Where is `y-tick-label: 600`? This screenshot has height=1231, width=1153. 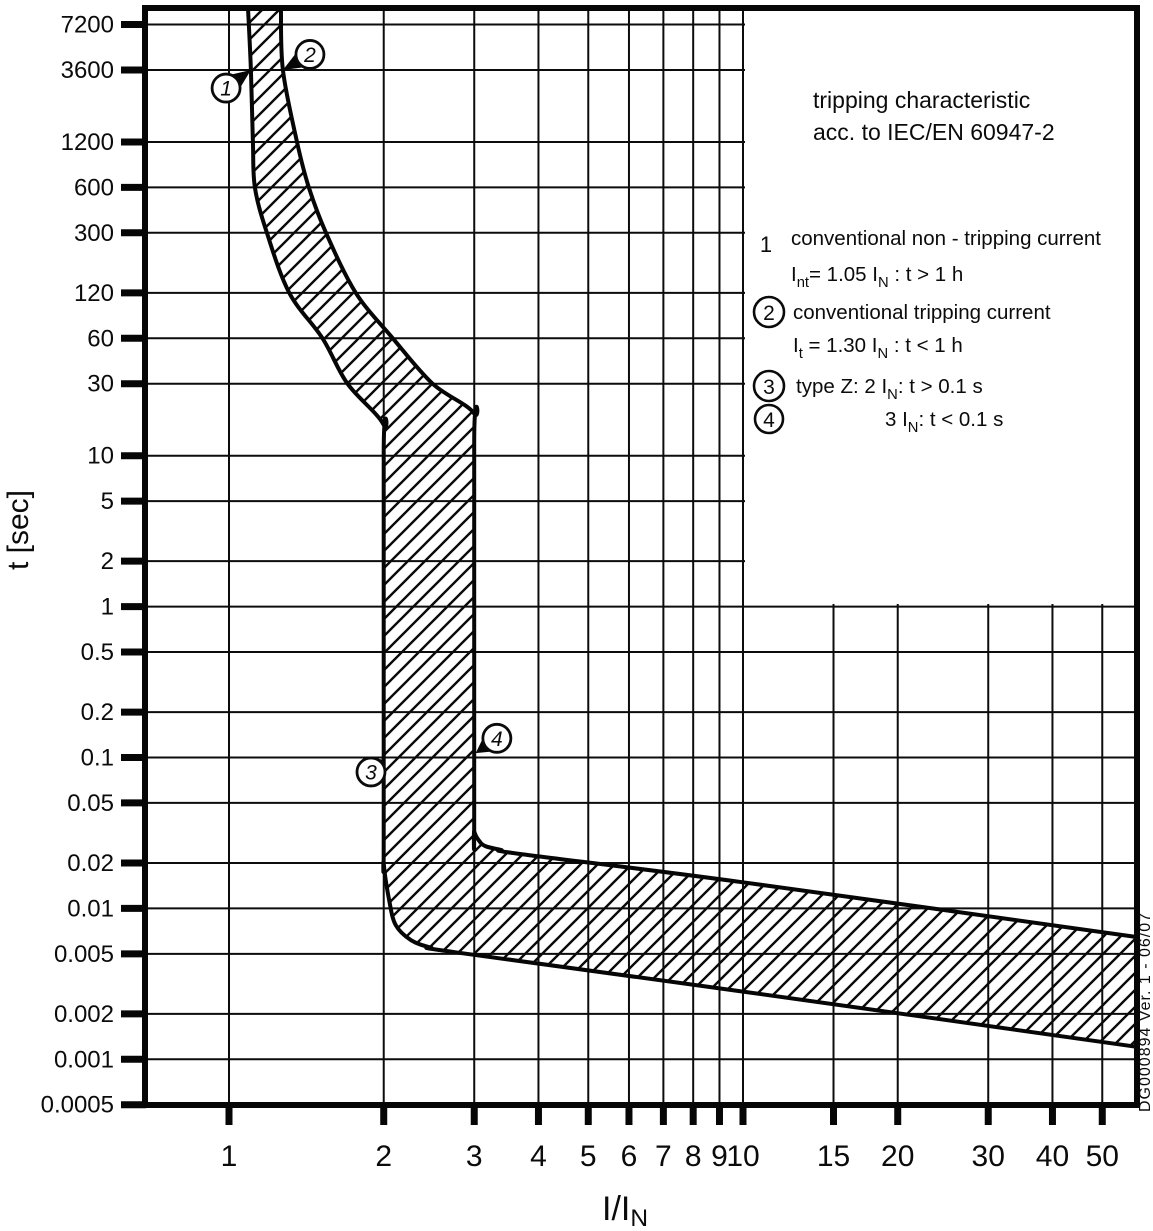
y-tick-label: 600 is located at coordinates (94, 187).